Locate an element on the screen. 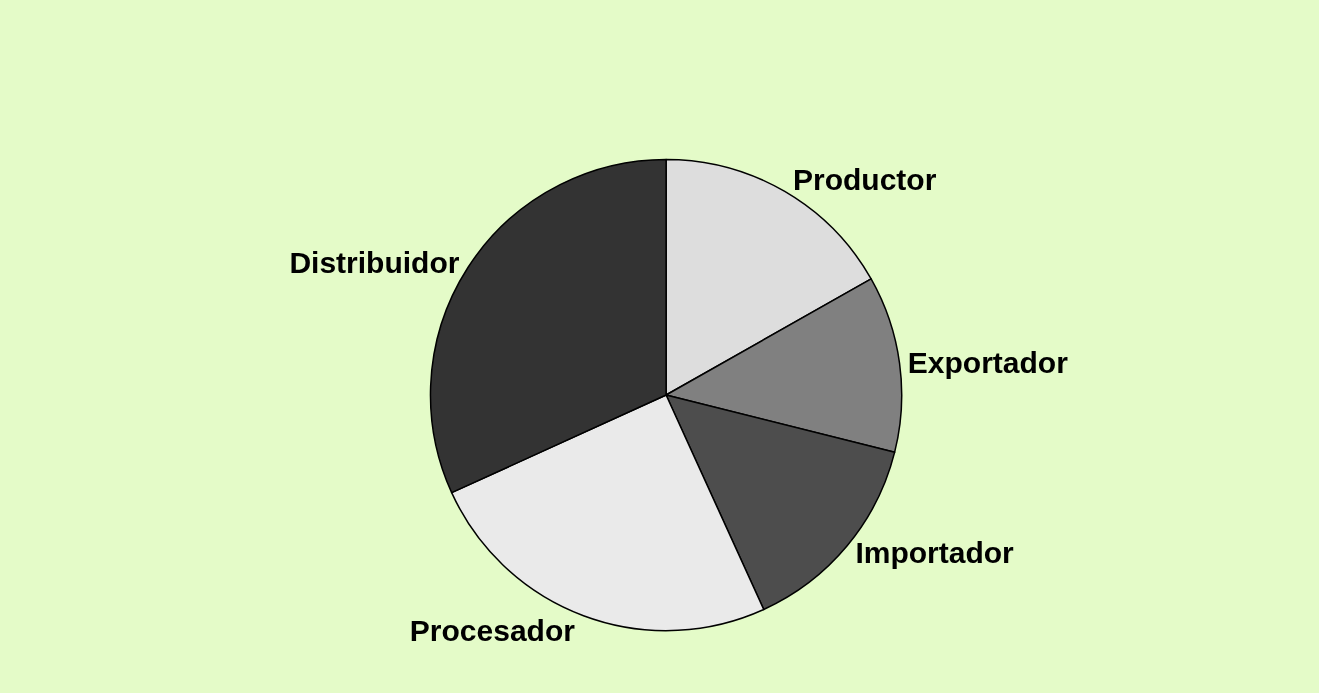  slice-label: Productor is located at coordinates (865, 179).